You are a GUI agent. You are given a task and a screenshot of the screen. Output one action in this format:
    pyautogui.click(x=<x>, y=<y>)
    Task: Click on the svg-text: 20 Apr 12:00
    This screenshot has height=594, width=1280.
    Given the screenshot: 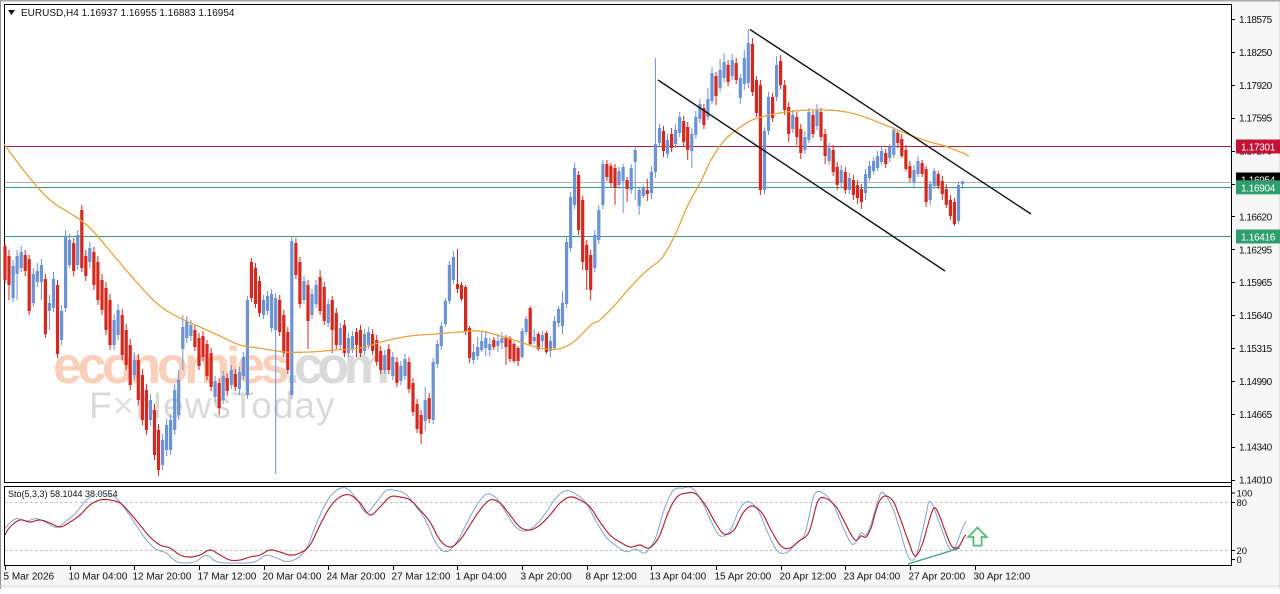 What is the action you would take?
    pyautogui.click(x=808, y=577)
    